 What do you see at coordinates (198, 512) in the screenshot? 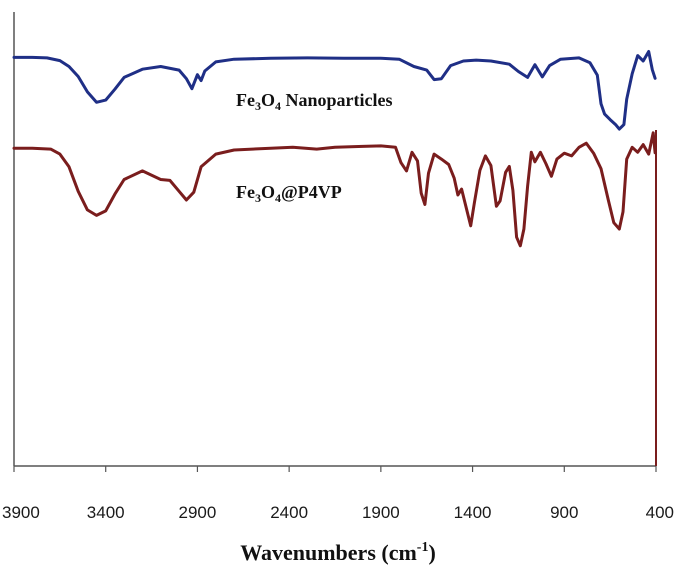
I see `x-tick-label: 2900` at bounding box center [198, 512].